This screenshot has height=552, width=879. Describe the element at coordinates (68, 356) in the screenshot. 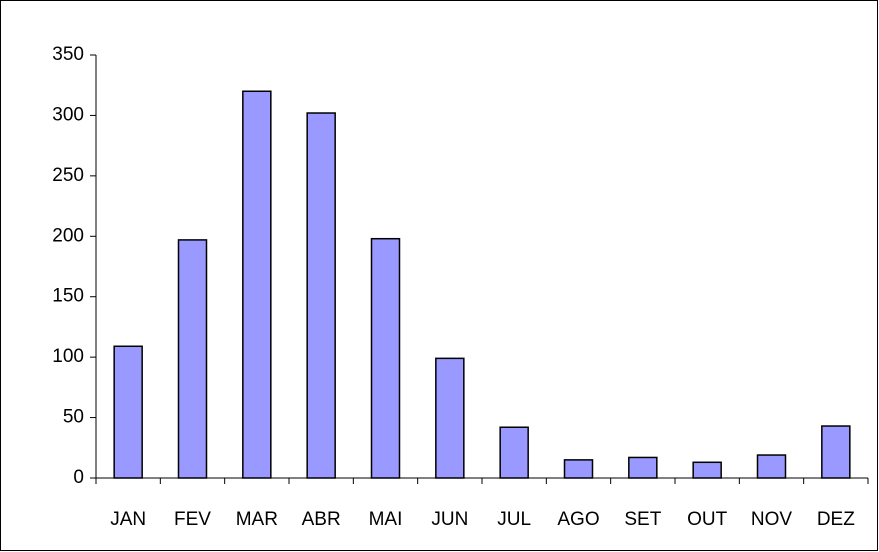

I see `y-tick-label: 100` at that location.